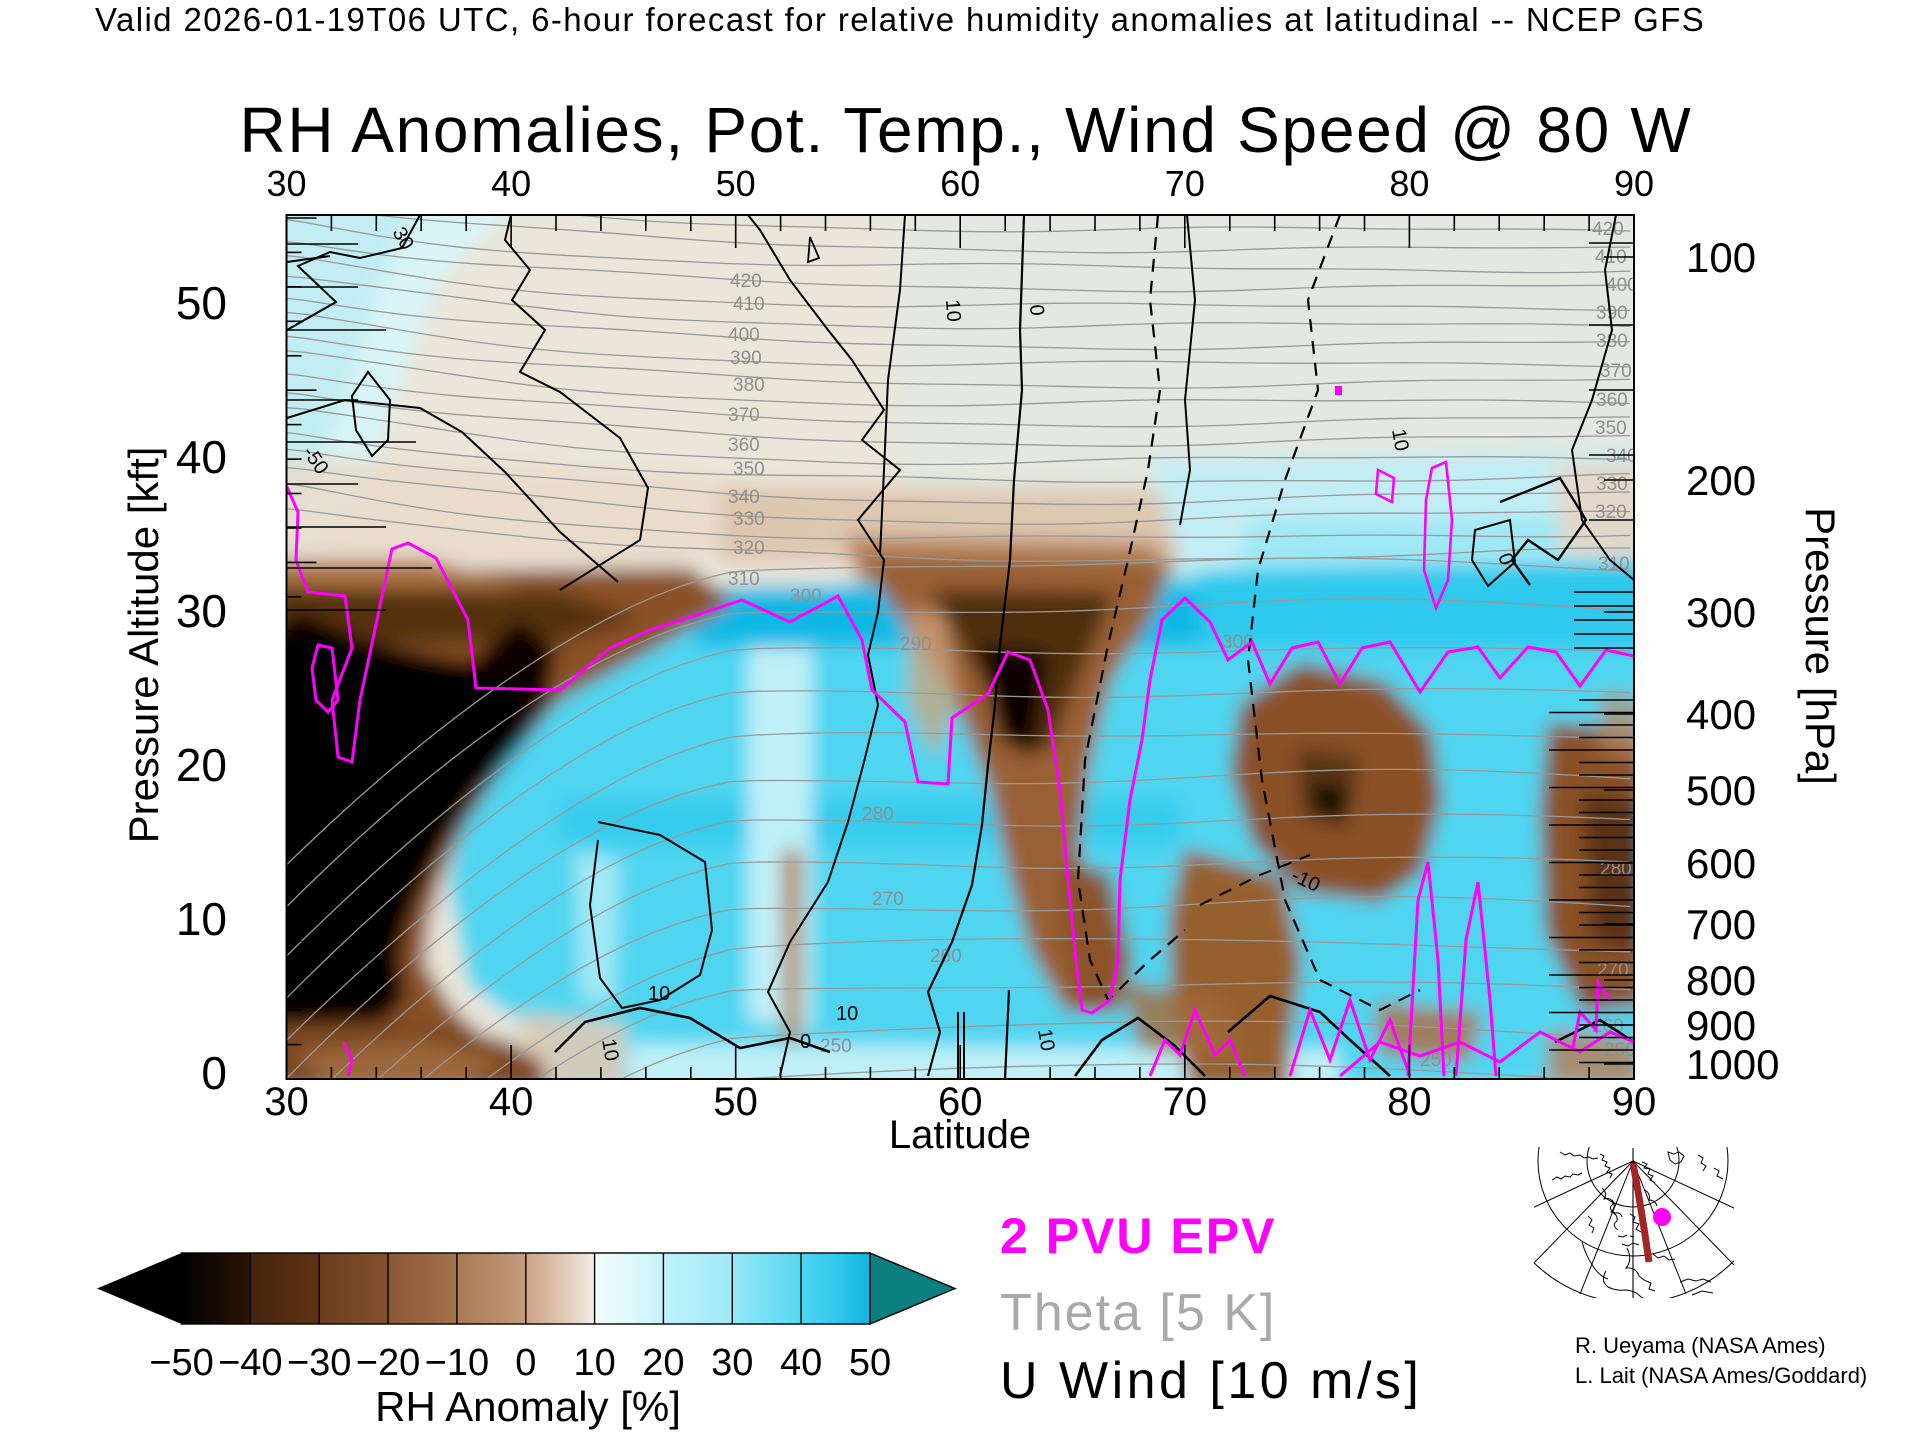 The width and height of the screenshot is (1920, 1440). Describe the element at coordinates (319, 1363) in the screenshot. I see `svg-text: −30` at that location.